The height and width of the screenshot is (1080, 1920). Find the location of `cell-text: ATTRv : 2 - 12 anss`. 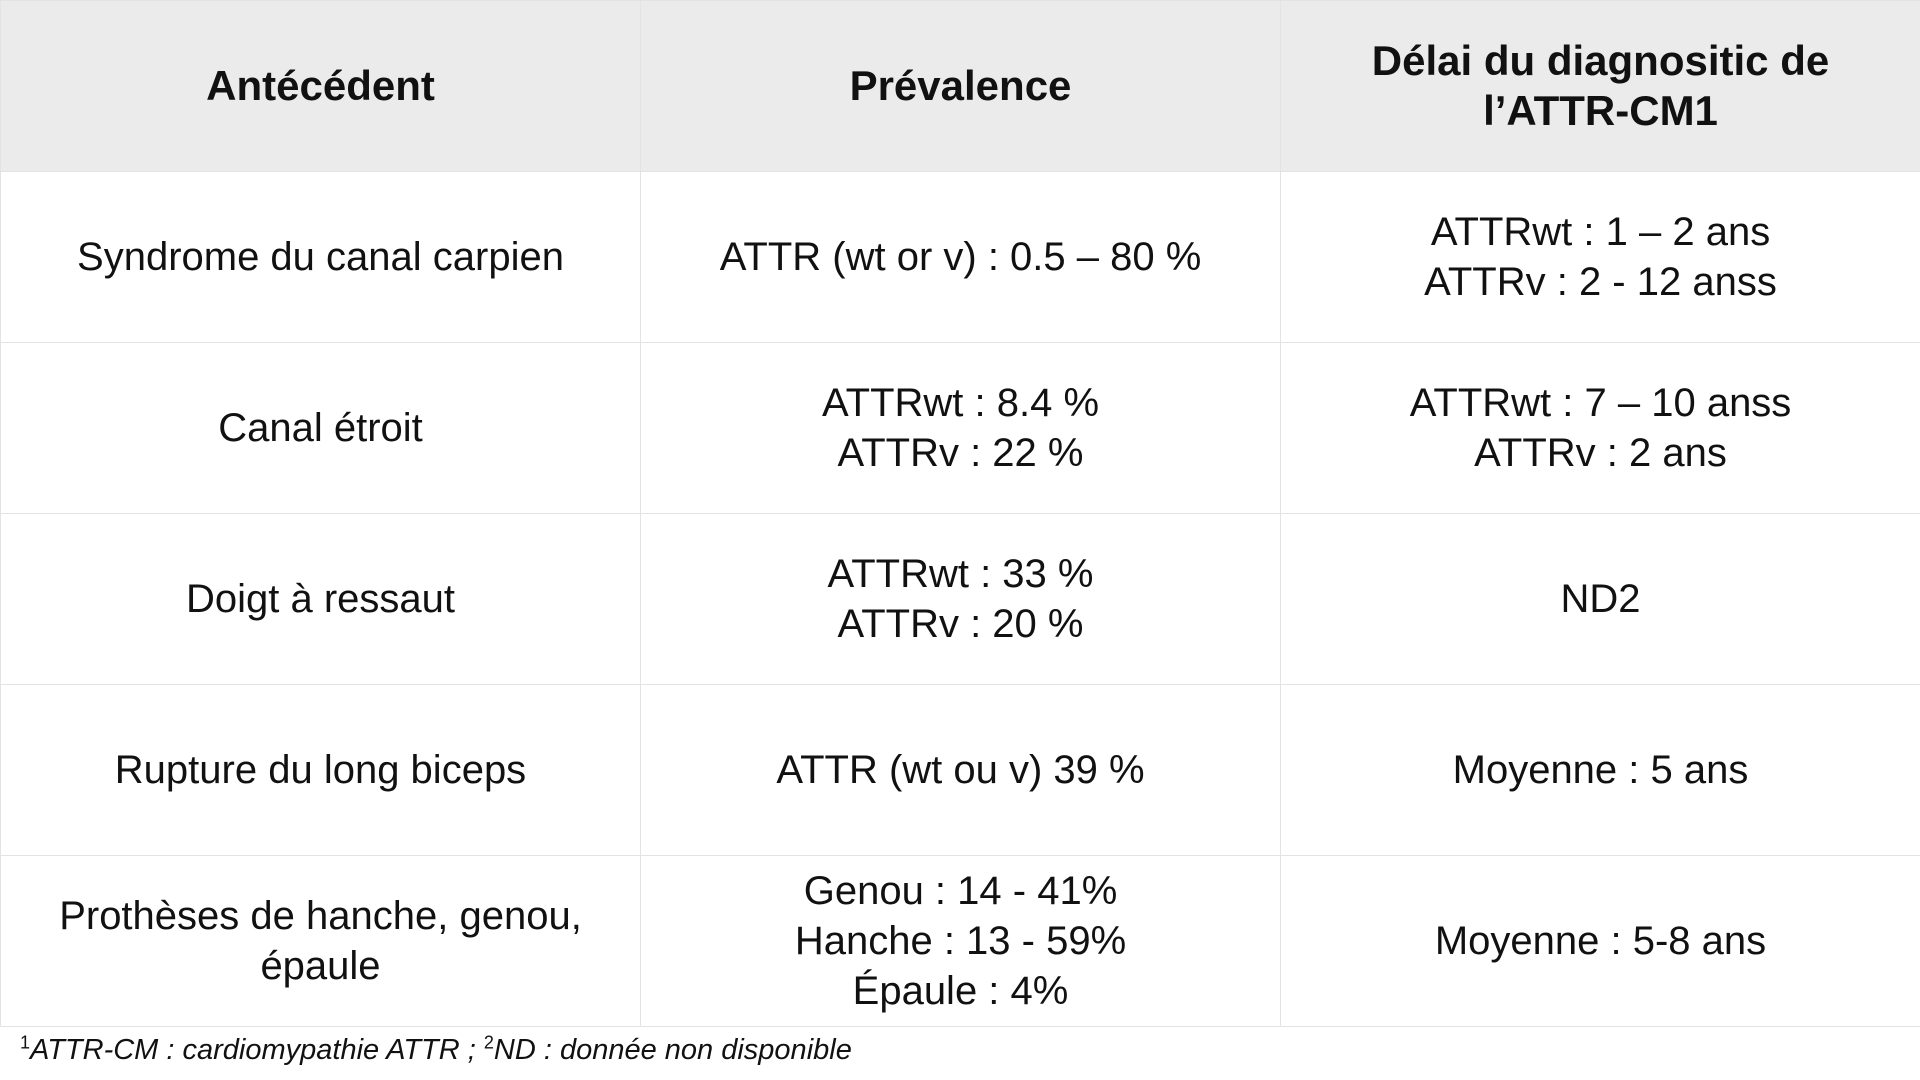

cell-text: ATTRv : 2 - 12 anss is located at coordinates (1600, 282).